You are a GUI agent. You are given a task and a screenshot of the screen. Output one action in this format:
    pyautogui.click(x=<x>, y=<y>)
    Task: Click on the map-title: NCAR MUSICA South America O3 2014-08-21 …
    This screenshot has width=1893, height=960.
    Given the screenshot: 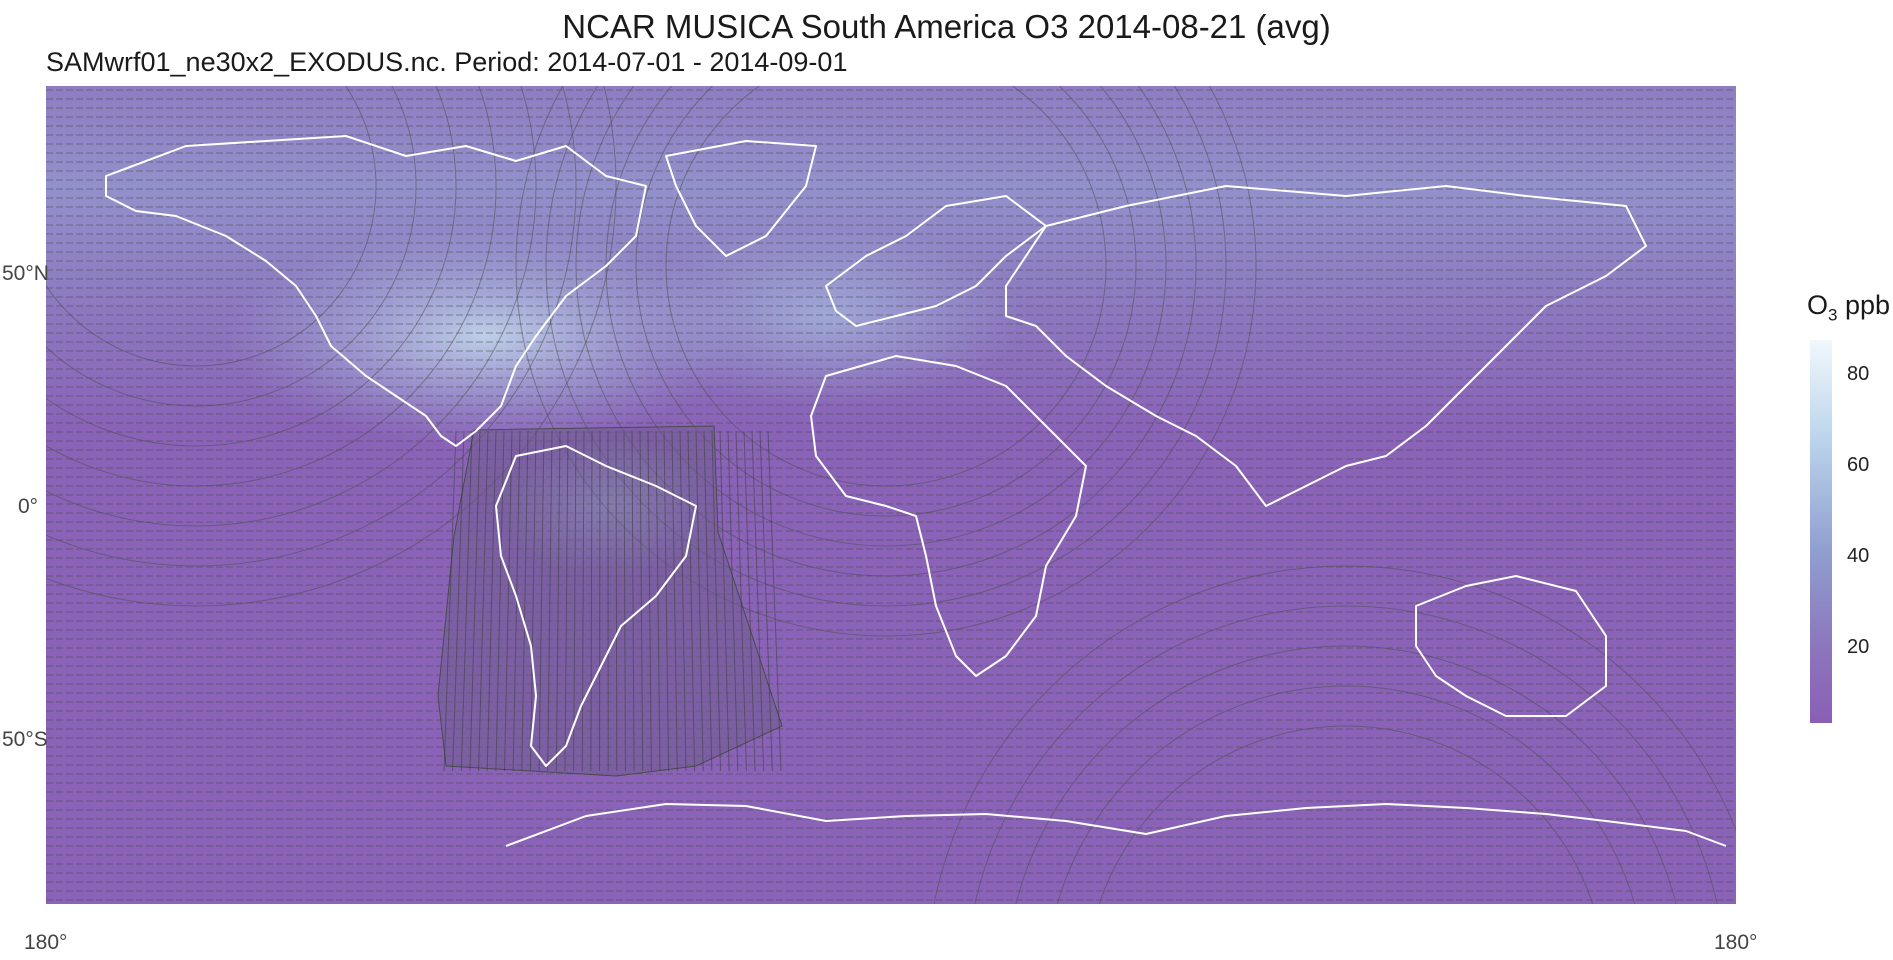 What is the action you would take?
    pyautogui.click(x=946, y=26)
    